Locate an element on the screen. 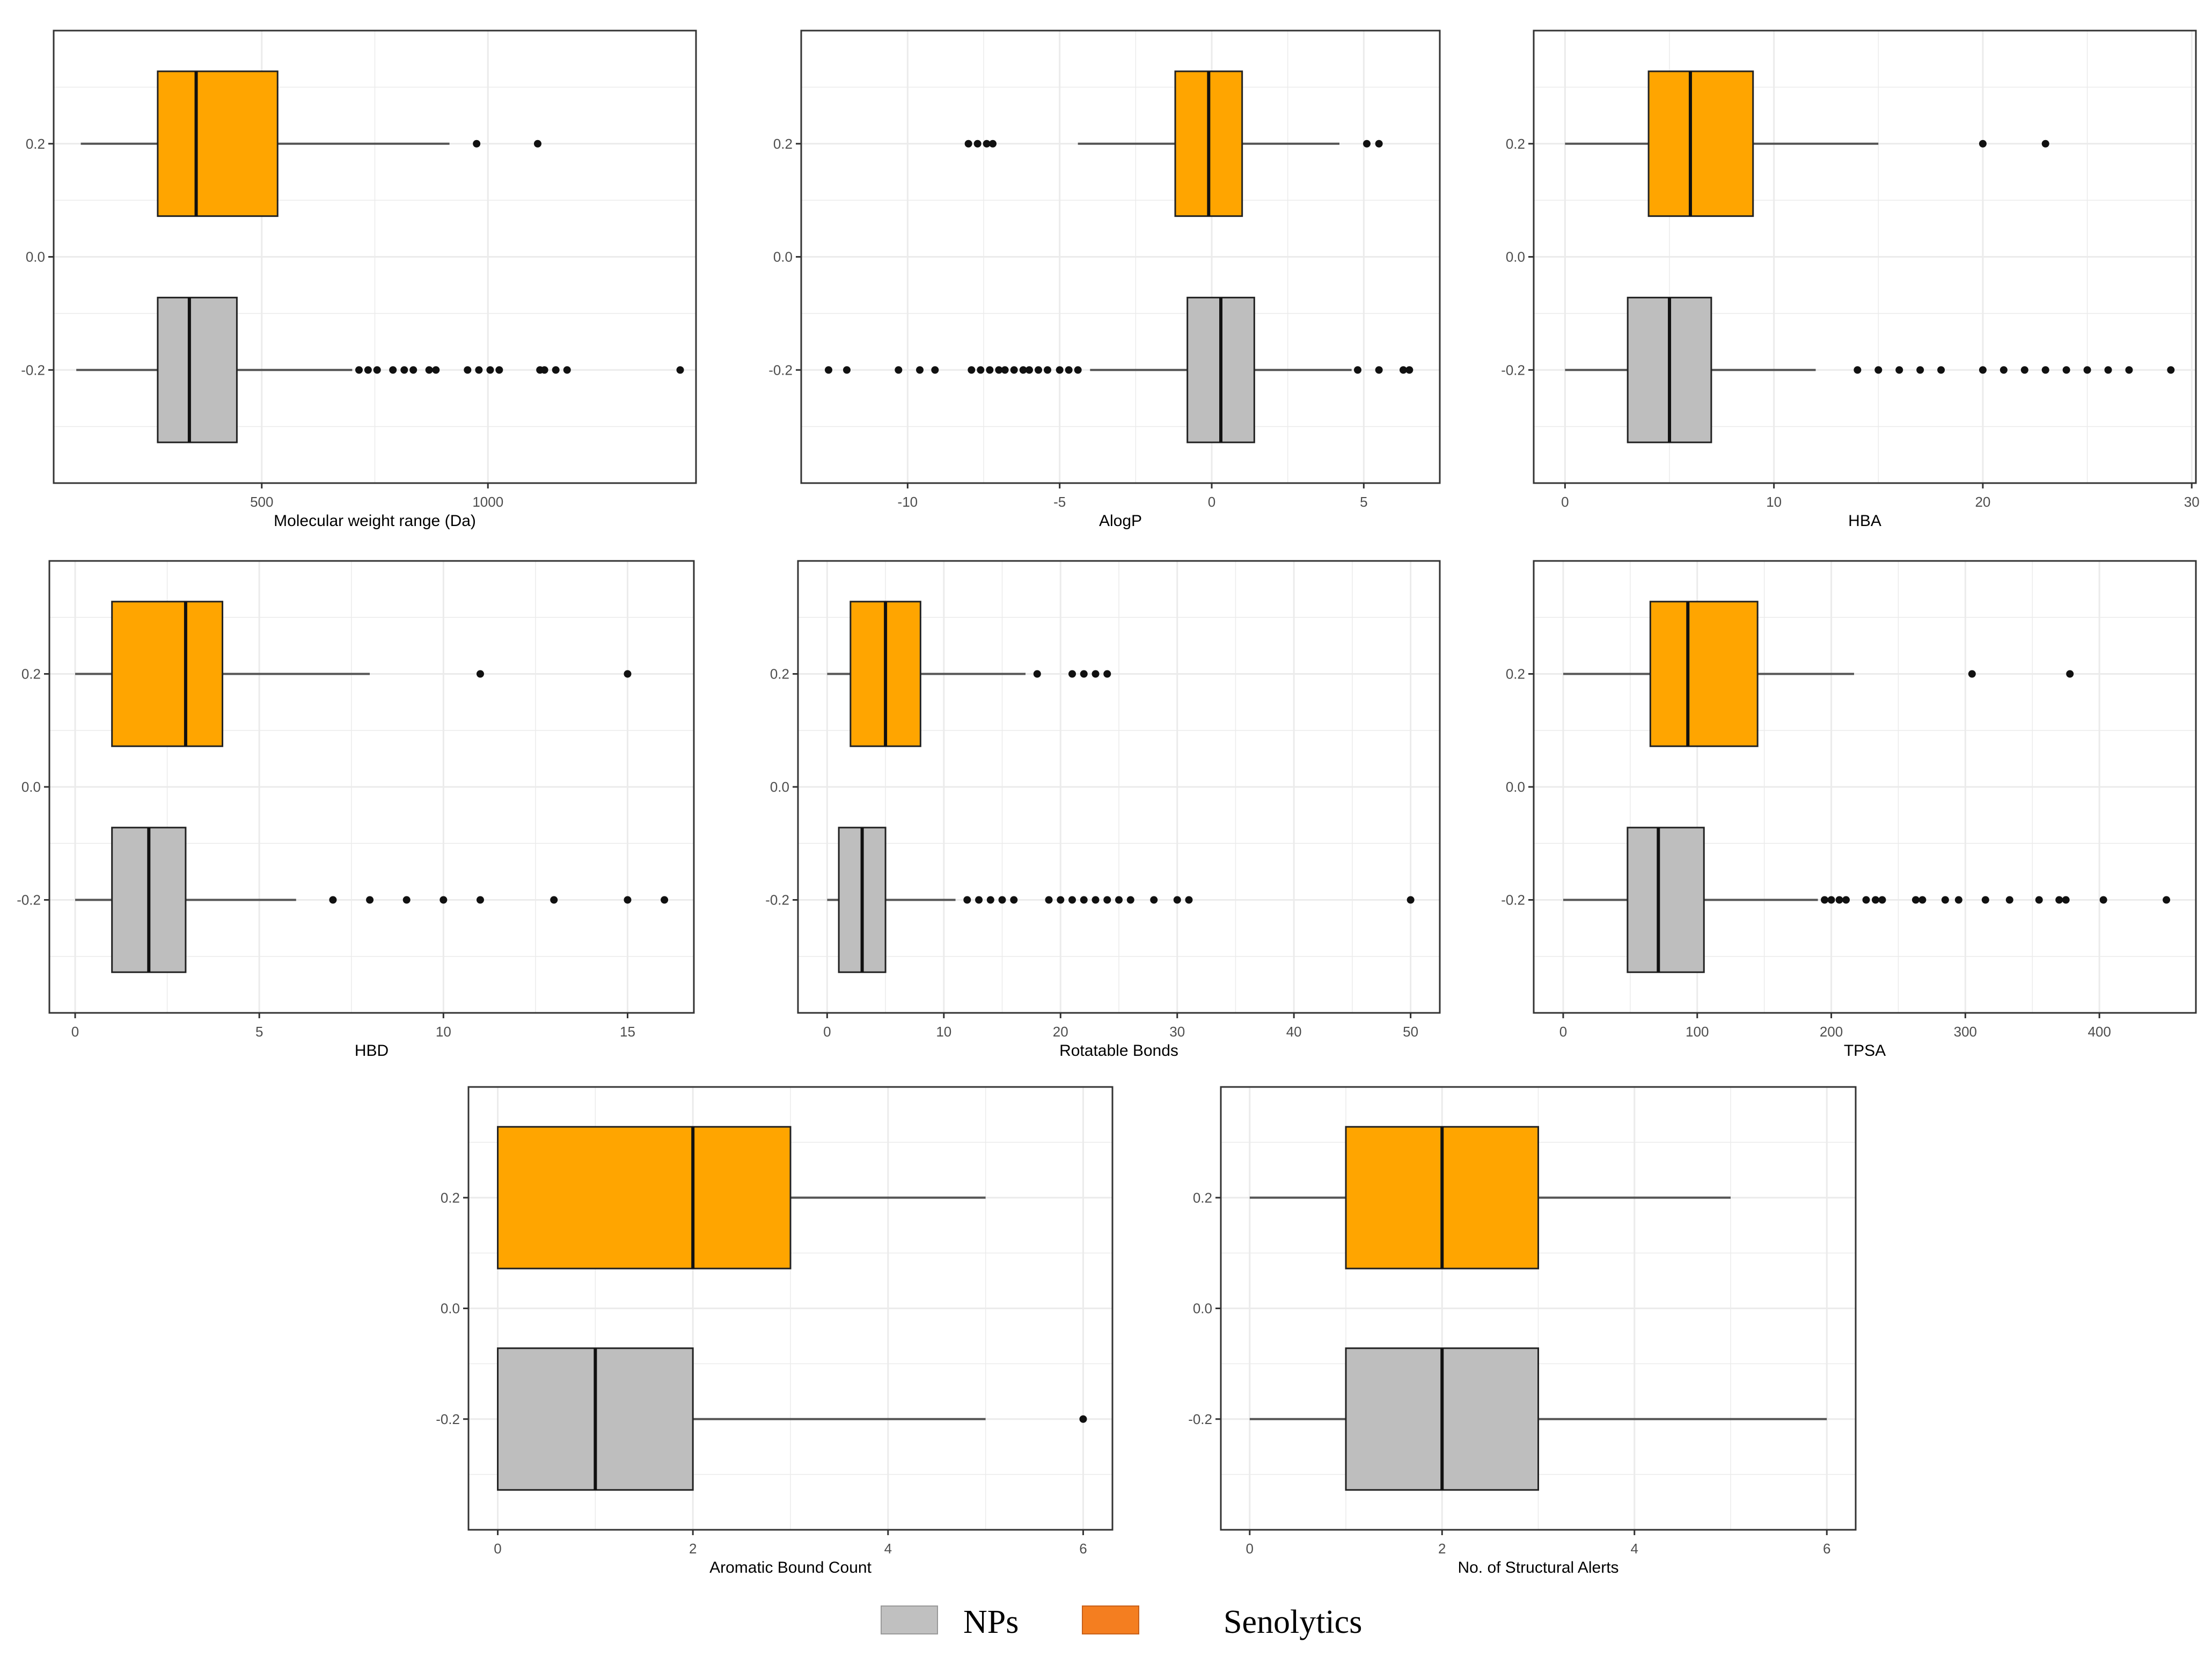  x-axis-title: Molecular weight range (Da) is located at coordinates (375, 521).